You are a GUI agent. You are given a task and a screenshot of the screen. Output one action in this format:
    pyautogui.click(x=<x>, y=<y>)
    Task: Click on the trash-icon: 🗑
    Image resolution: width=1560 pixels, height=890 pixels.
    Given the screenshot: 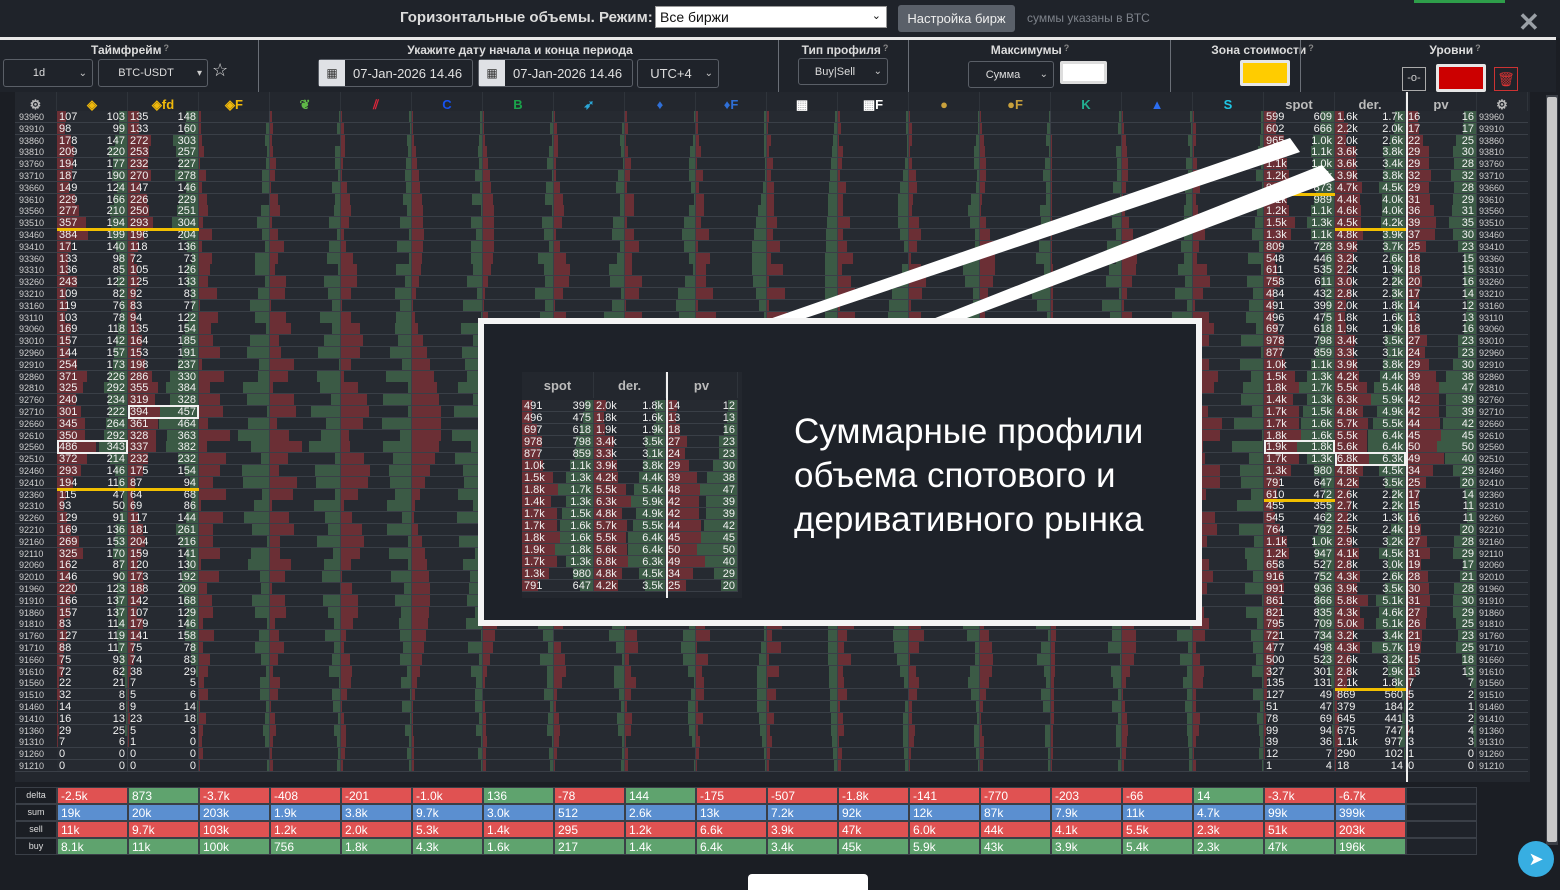 What is the action you would take?
    pyautogui.click(x=1506, y=79)
    